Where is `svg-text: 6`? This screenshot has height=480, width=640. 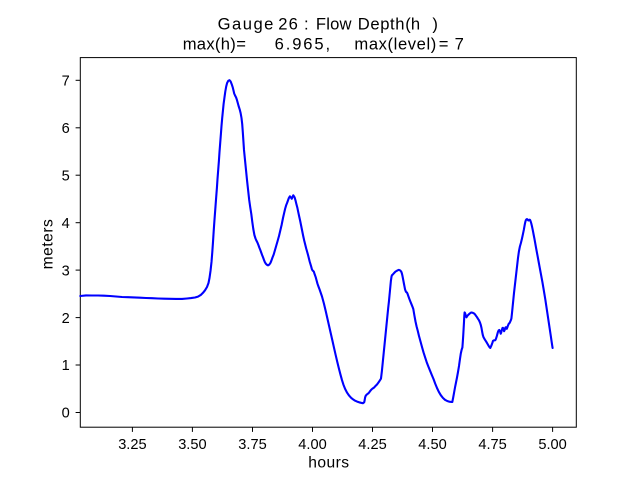
svg-text: 6 is located at coordinates (66, 129).